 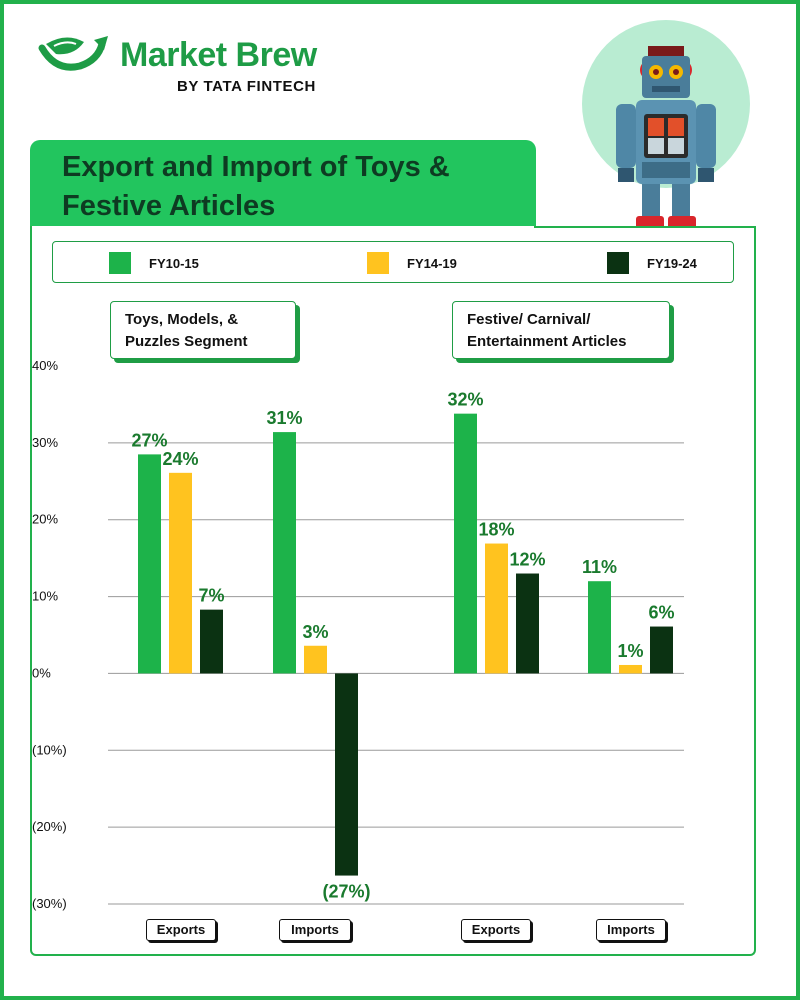 What do you see at coordinates (180, 459) in the screenshot?
I see `data-label: 24%` at bounding box center [180, 459].